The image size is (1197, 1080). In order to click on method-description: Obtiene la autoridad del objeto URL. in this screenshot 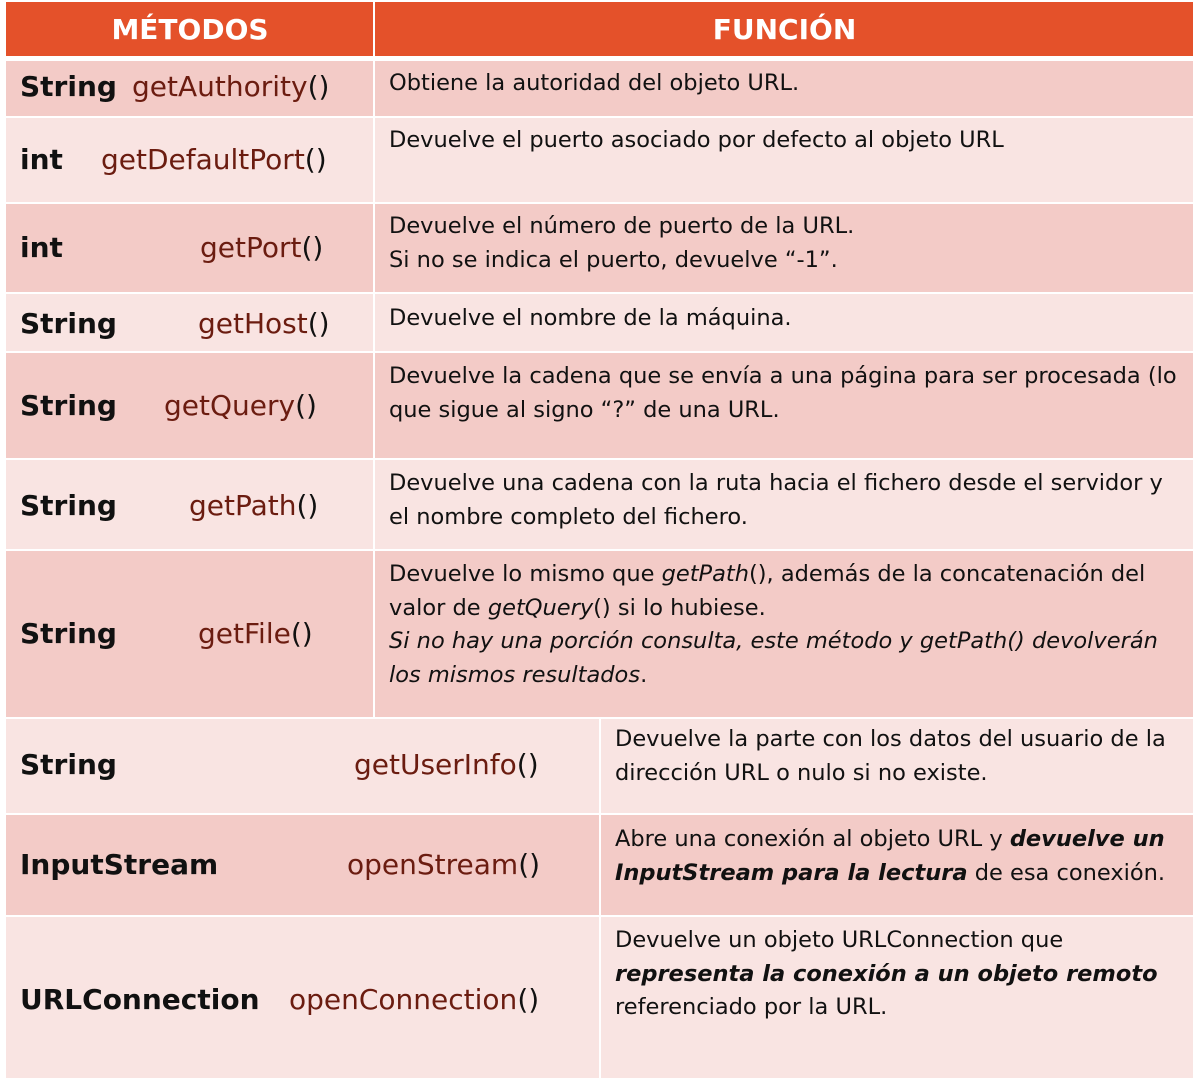, I will do `click(594, 83)`.